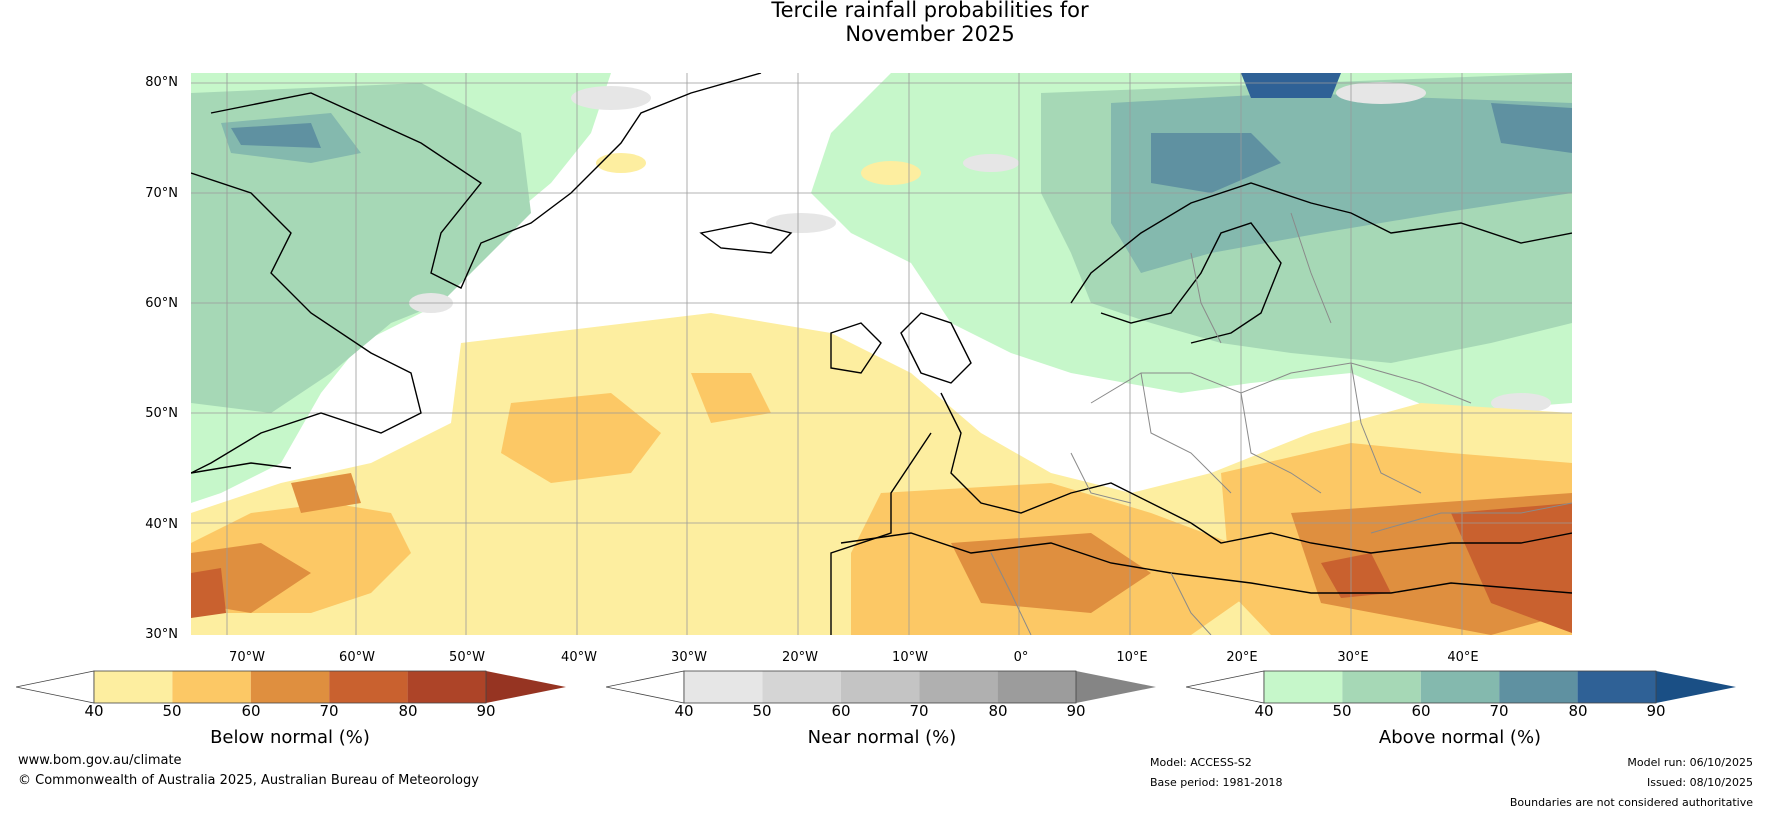 Image resolution: width=1770 pixels, height=816 pixels. Describe the element at coordinates (1460, 737) in the screenshot. I see `colorbar-above-title: Above normal (%)` at that location.